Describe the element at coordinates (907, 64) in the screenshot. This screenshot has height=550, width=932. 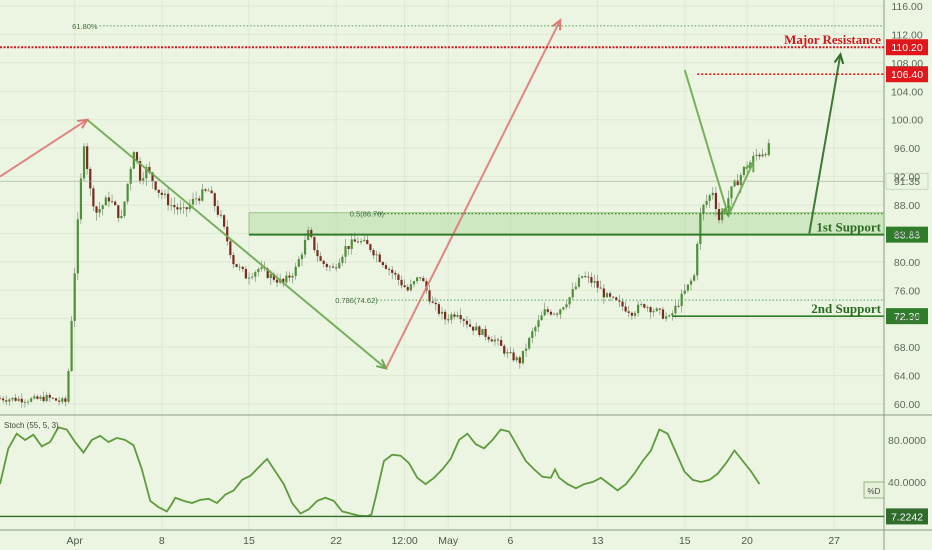
I see `price-tick-label: 108.00` at that location.